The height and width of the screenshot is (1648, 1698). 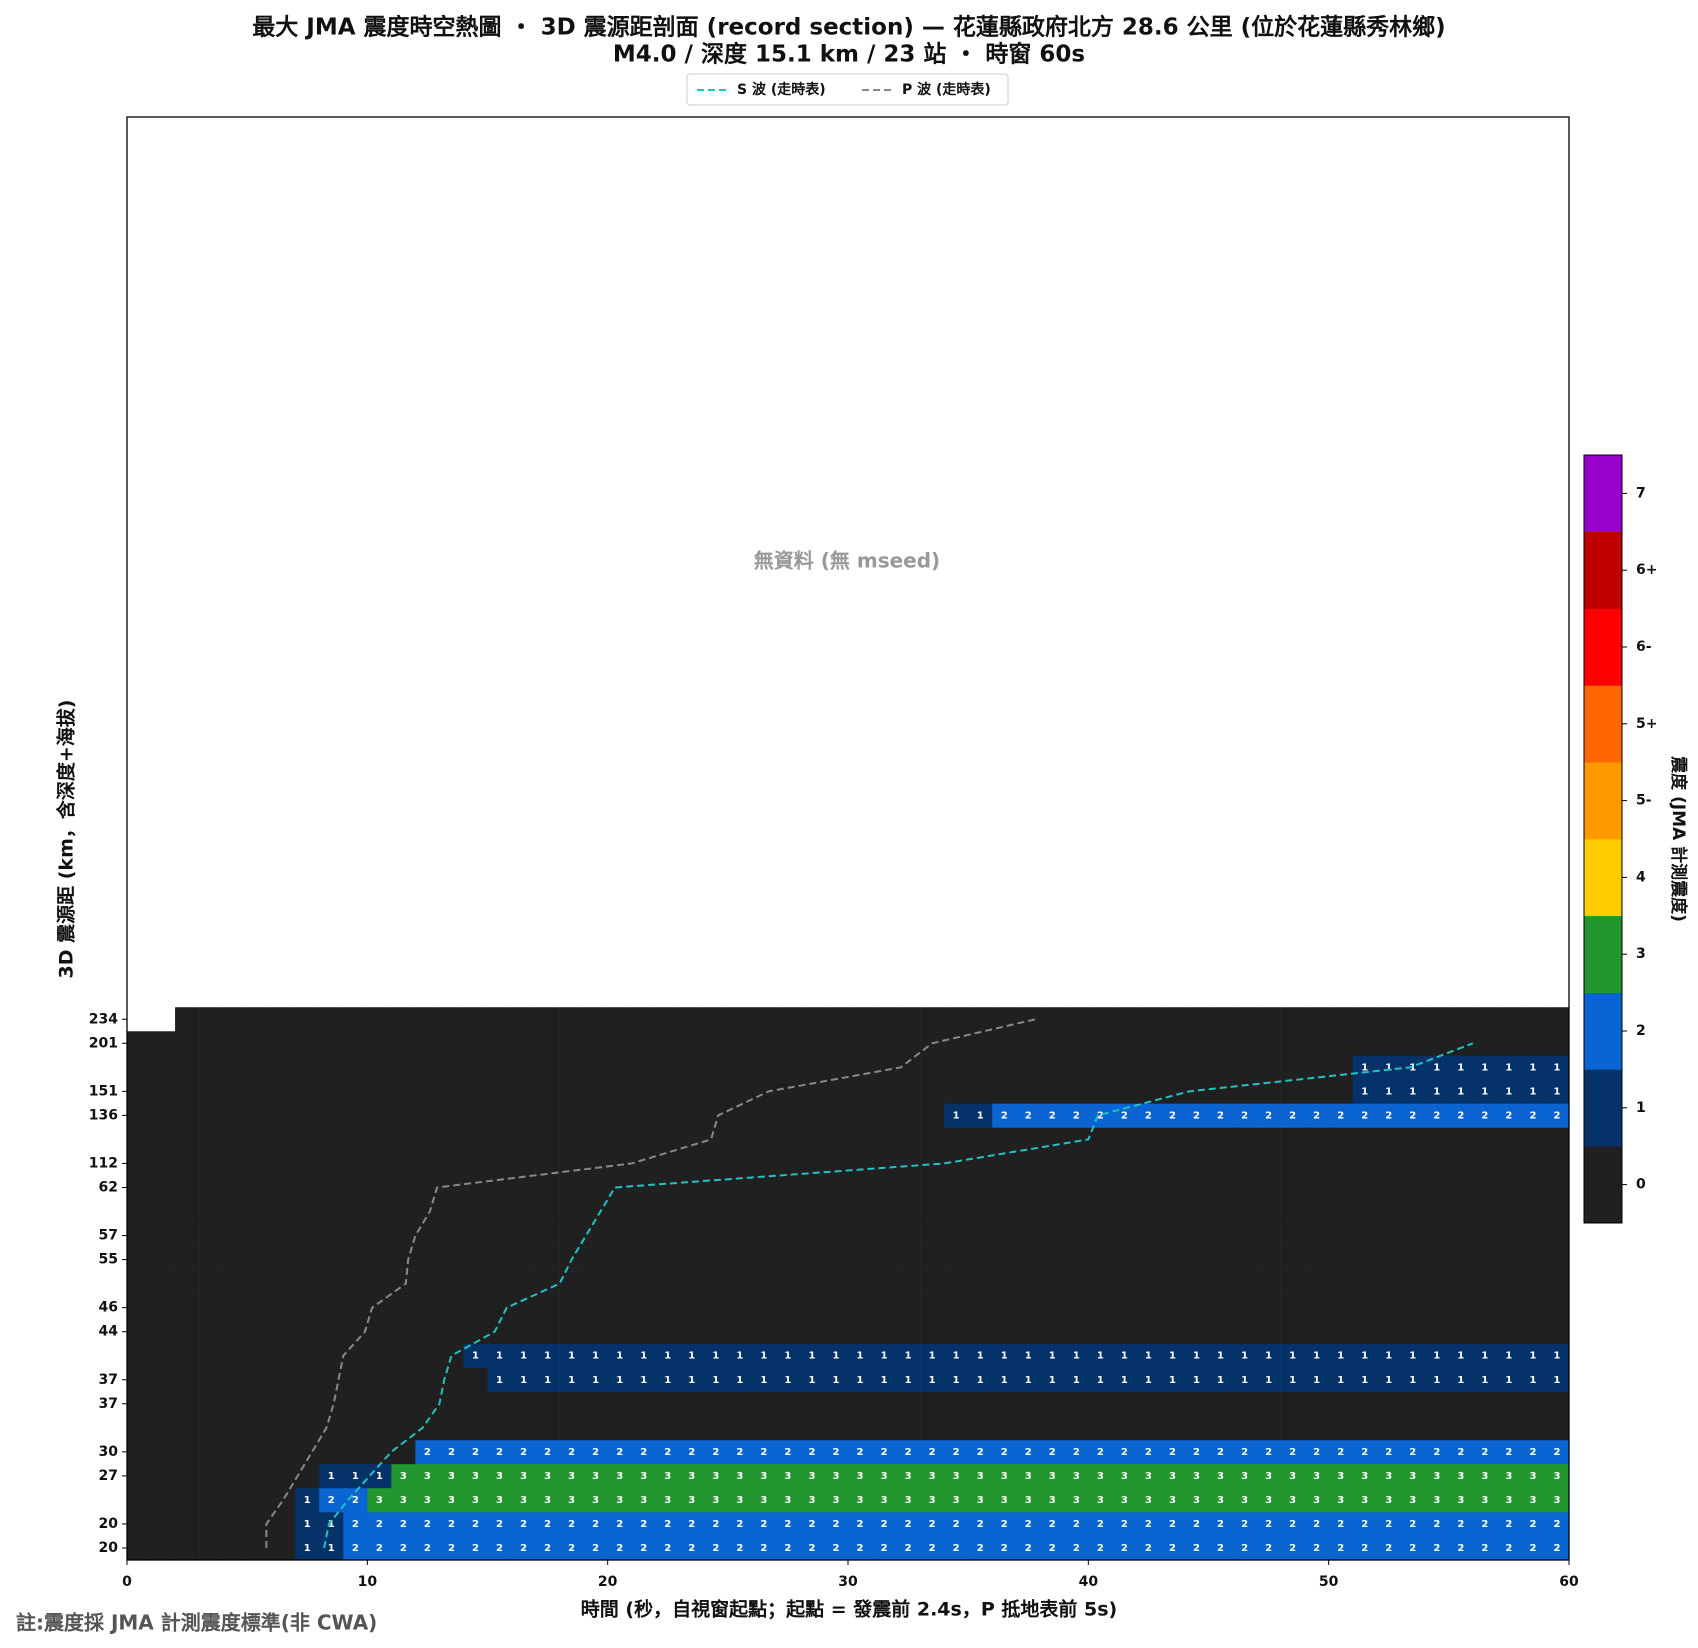 I want to click on legend-label: P 波 (走時表), so click(x=946, y=89).